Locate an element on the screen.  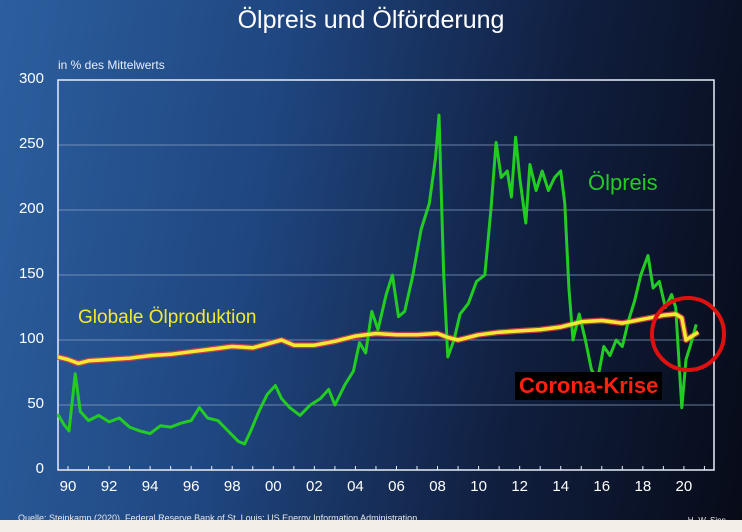
x-tick-label: 00 is located at coordinates (273, 486).